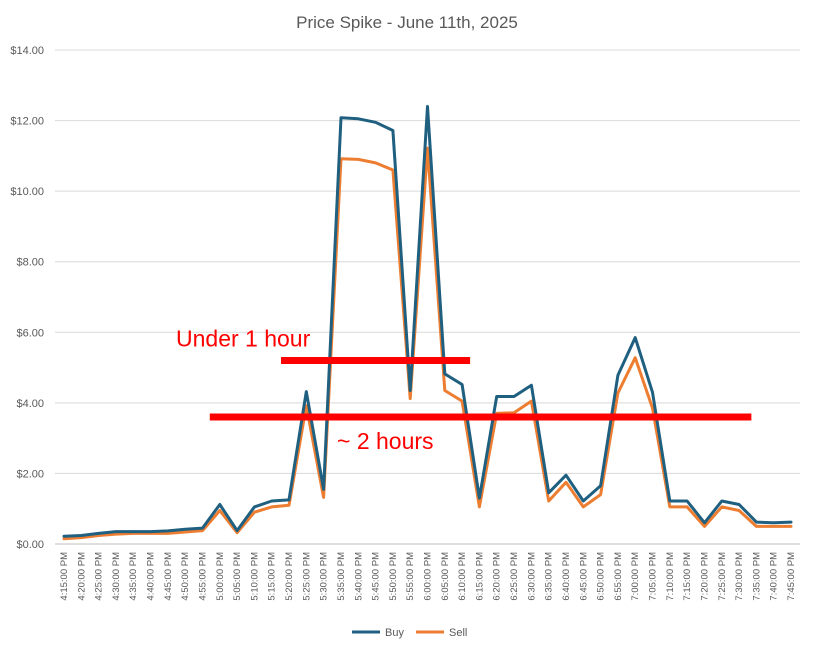 The image size is (815, 652). Describe the element at coordinates (393, 576) in the screenshot. I see `x-tick-label: 5:50:00 PM` at that location.